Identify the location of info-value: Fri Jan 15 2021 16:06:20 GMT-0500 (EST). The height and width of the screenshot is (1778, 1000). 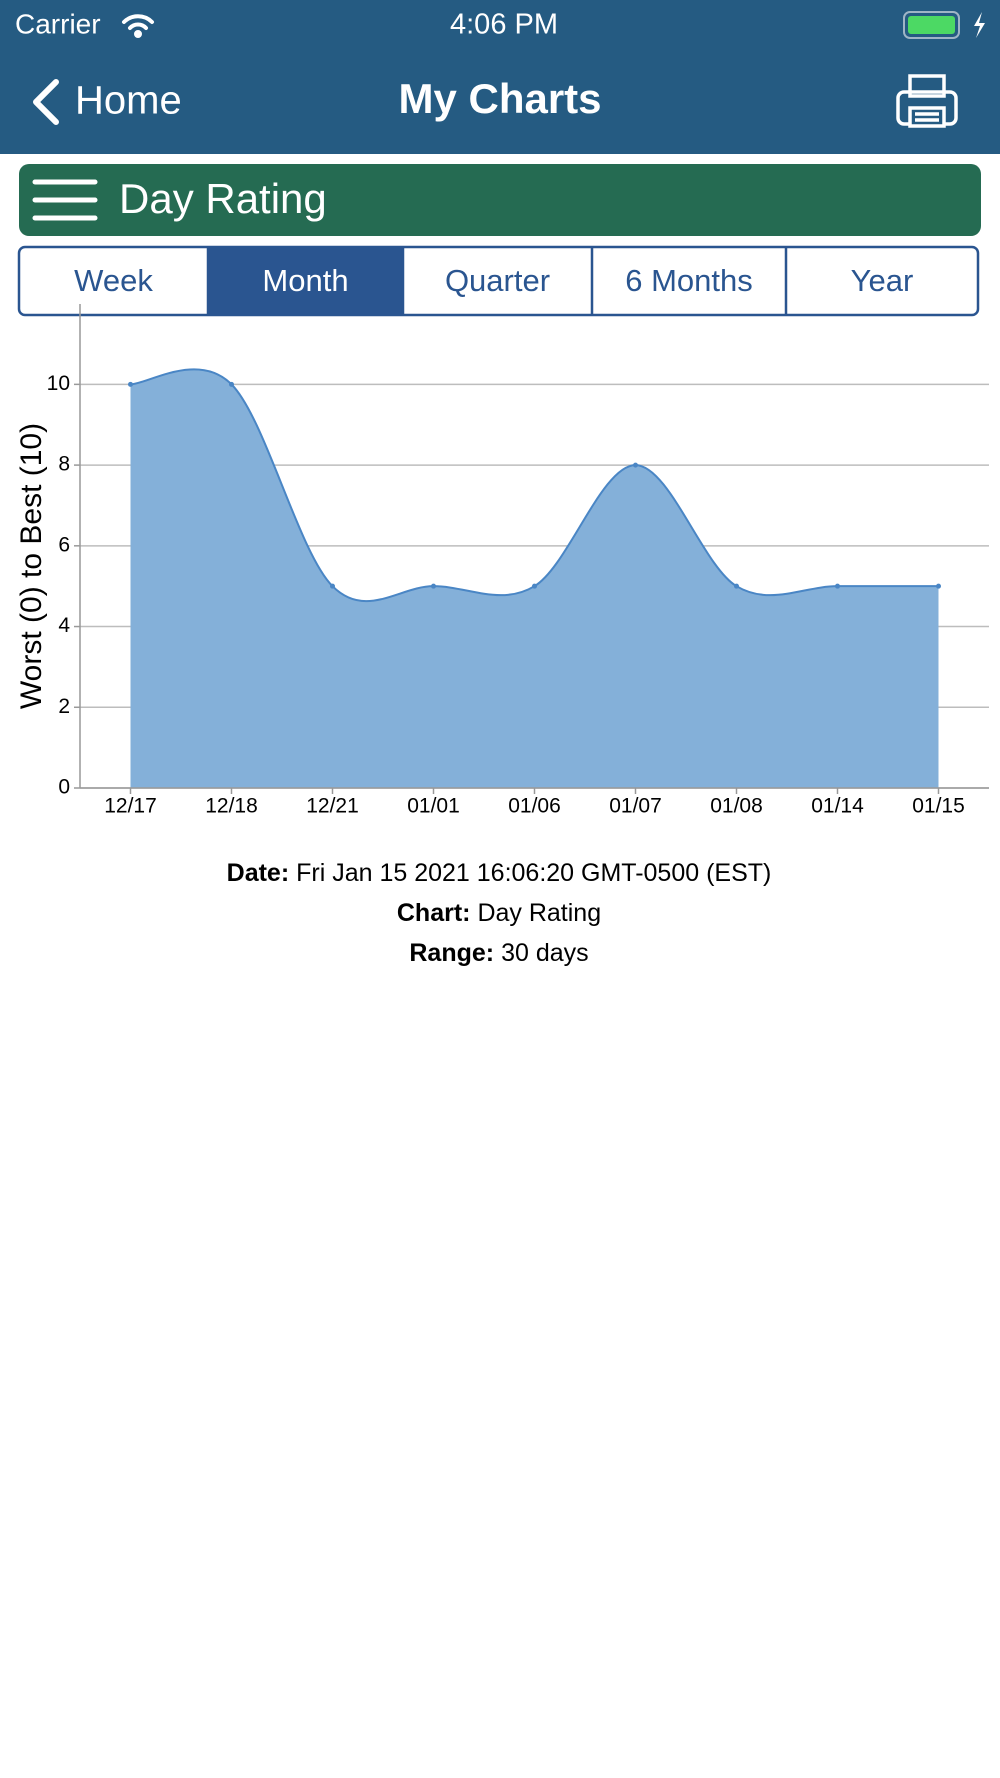
(533, 873).